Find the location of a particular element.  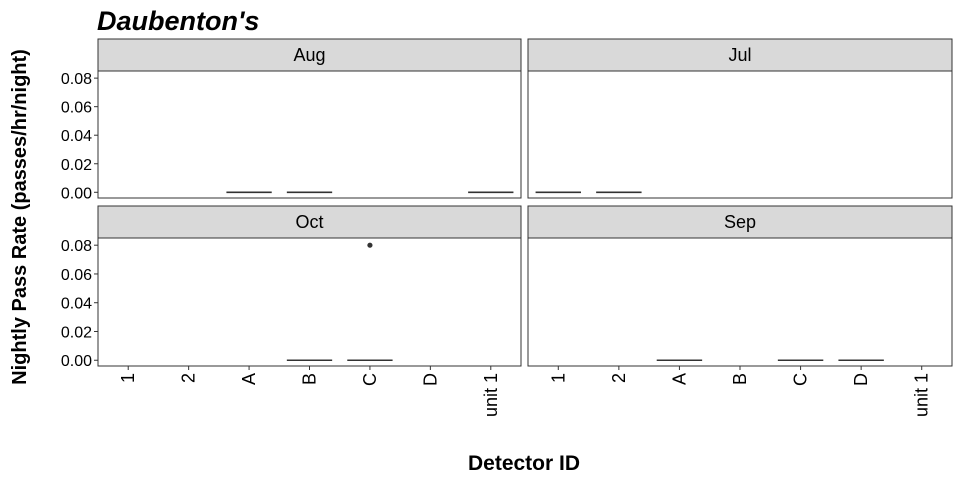

facet-label: Jul is located at coordinates (739, 55).